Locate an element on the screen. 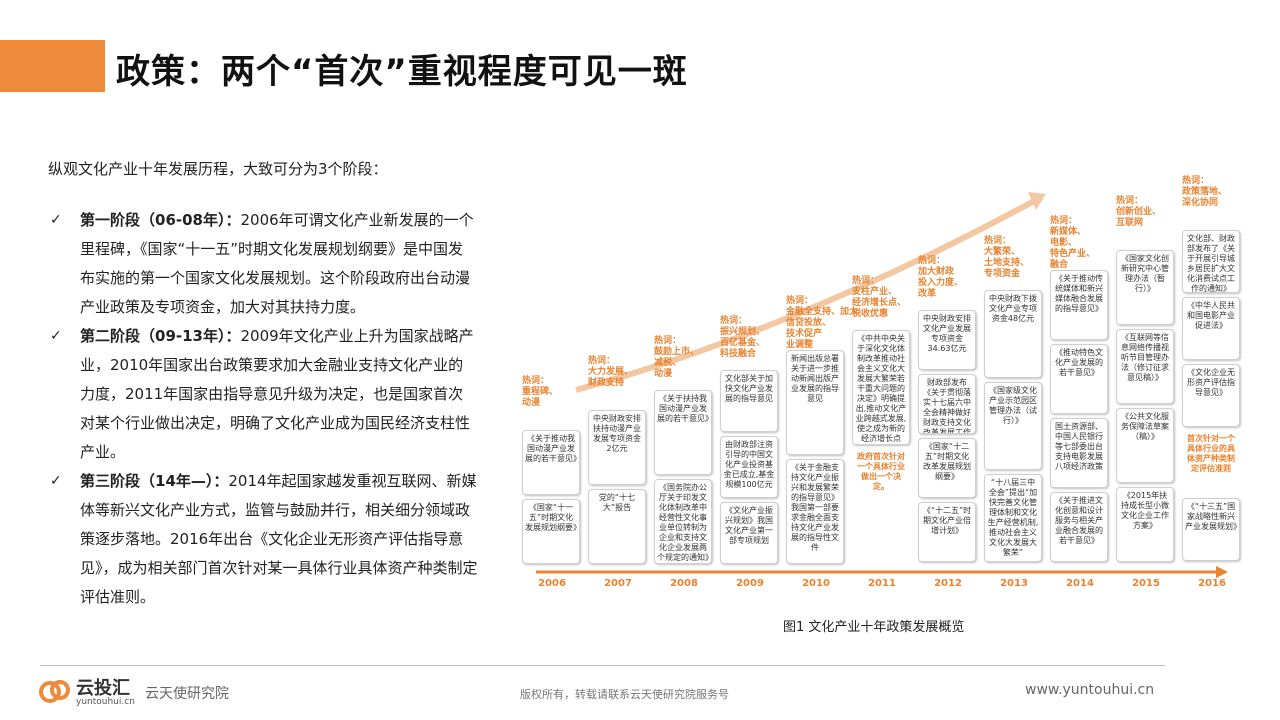  year-label: 2012 is located at coordinates (948, 583).